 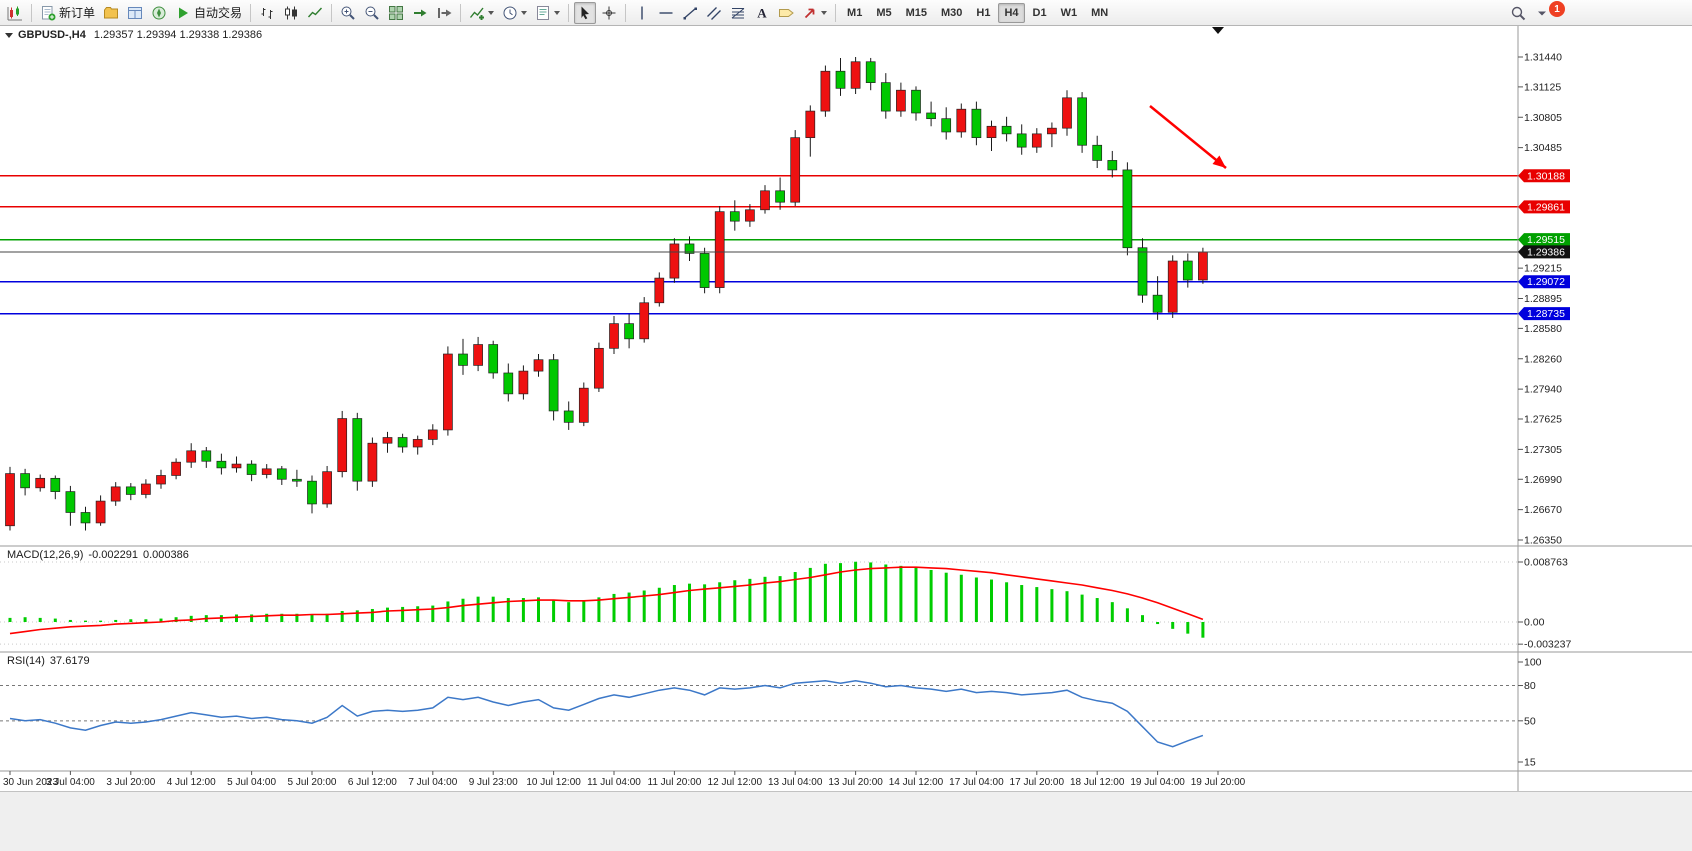 What do you see at coordinates (432, 782) in the screenshot?
I see `time-tick-label: 7 Jul 04:00` at bounding box center [432, 782].